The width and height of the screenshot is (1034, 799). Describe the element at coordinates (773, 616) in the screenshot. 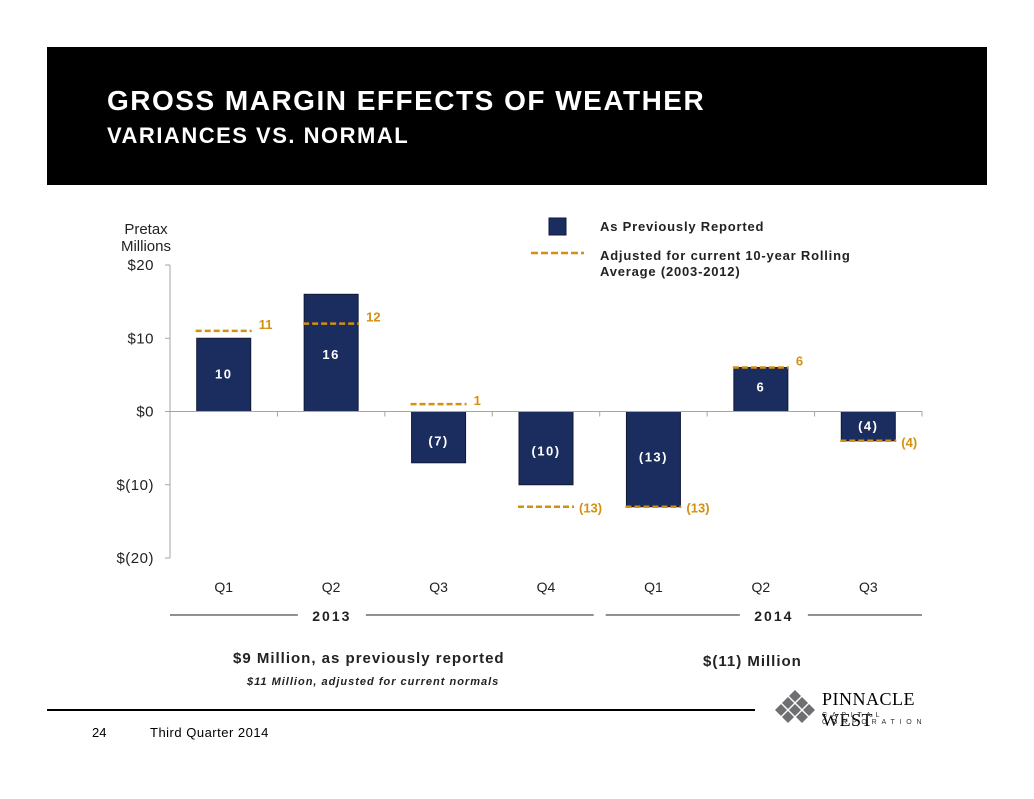

I see `group-year-label: 2014` at that location.